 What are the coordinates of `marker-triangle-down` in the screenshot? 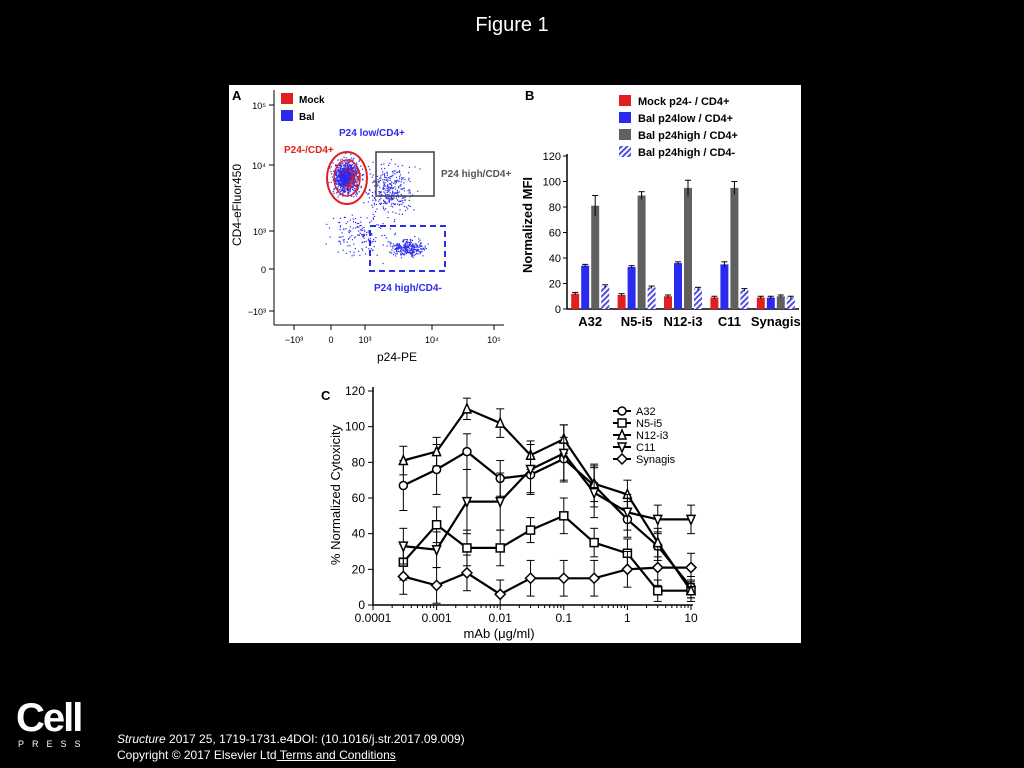 It's located at (563, 454).